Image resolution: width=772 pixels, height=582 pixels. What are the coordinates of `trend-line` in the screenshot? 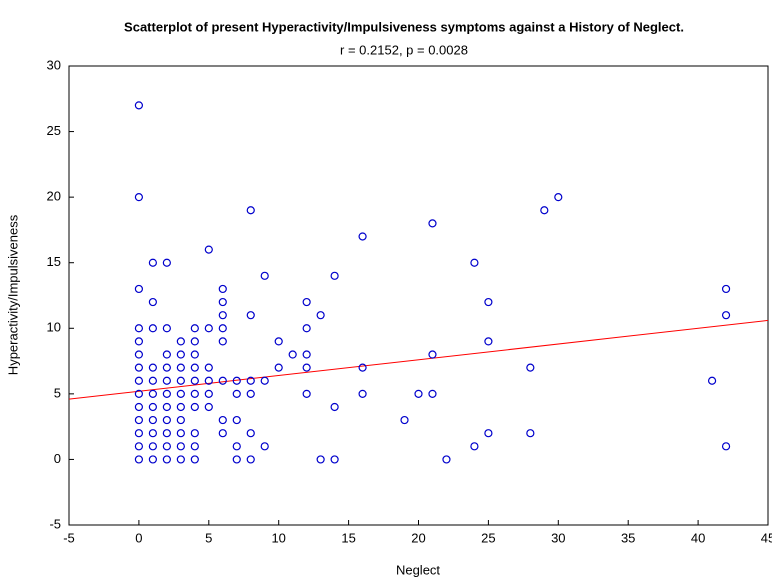 It's located at (418, 359).